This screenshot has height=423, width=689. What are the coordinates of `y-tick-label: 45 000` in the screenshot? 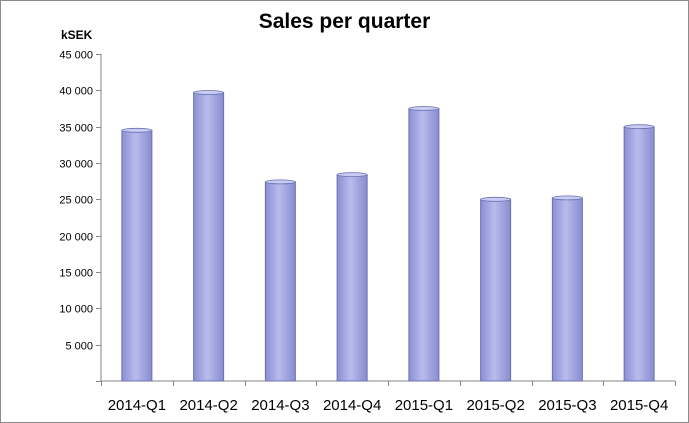 It's located at (76, 56).